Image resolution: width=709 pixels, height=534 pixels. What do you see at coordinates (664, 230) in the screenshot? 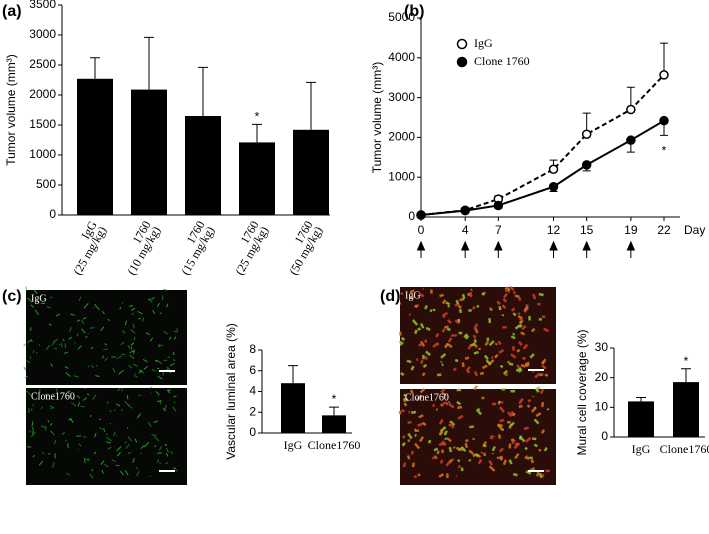
I see `x-tick-label: 22` at bounding box center [664, 230].